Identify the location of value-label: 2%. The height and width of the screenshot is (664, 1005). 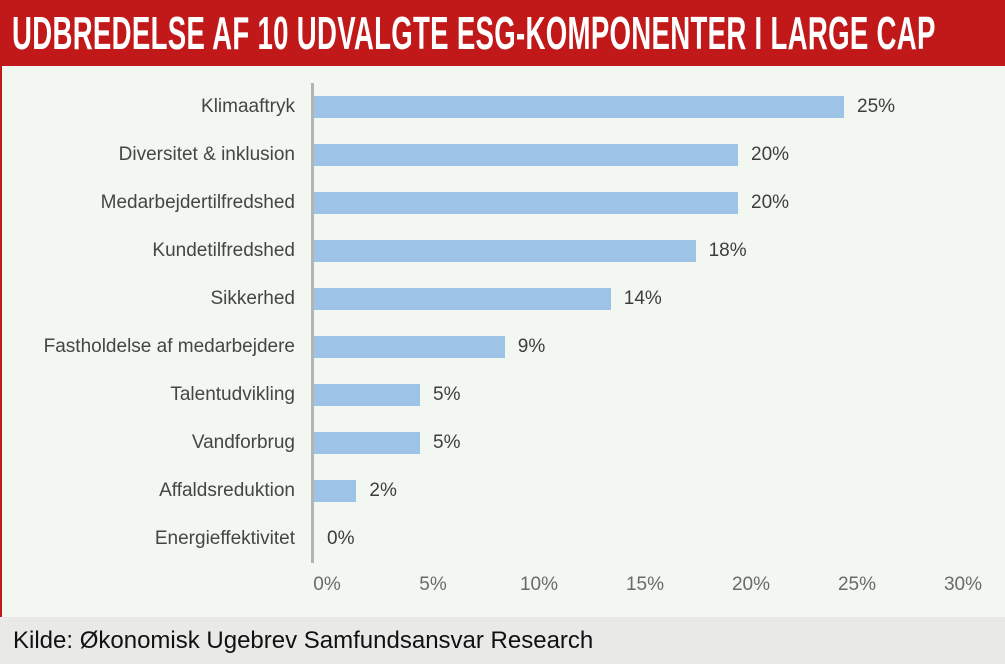
(383, 490).